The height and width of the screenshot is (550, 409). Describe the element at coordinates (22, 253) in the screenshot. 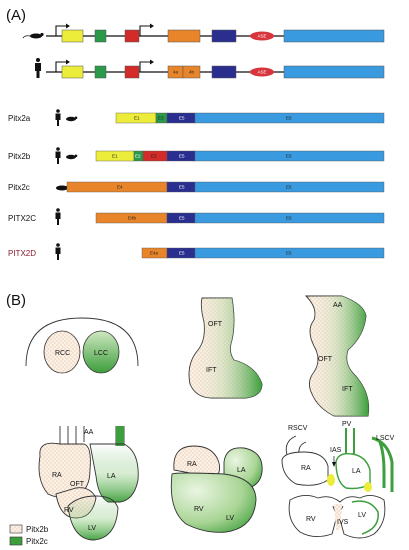

I see `isoform-name: PITX2D` at that location.